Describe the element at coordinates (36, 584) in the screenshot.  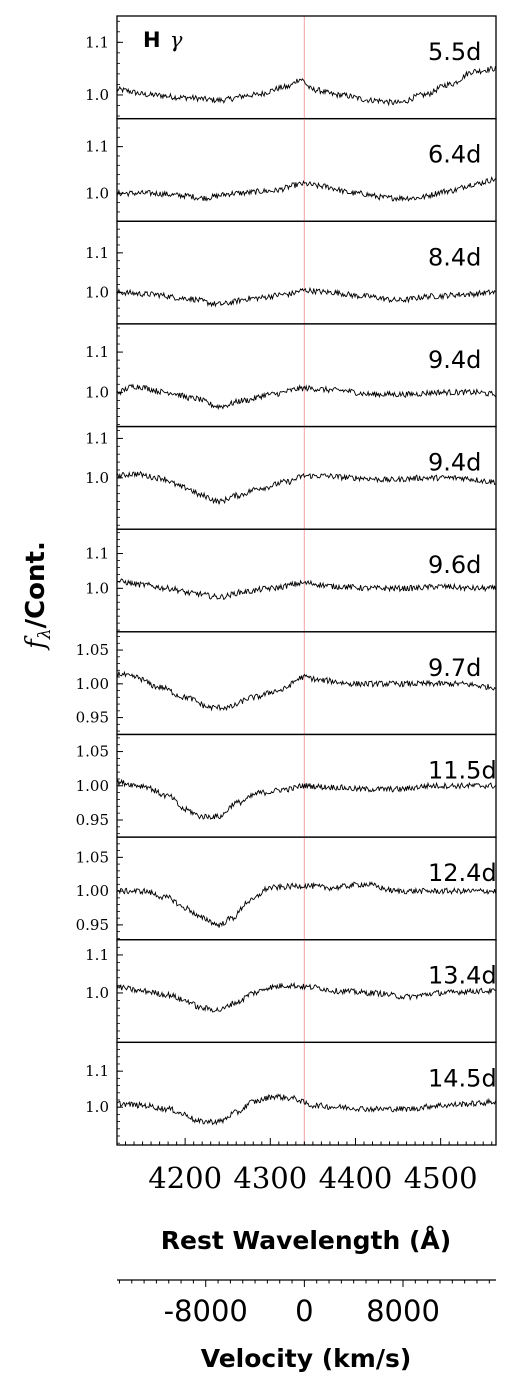
I see `y-axis-label-text: /Cont.` at that location.